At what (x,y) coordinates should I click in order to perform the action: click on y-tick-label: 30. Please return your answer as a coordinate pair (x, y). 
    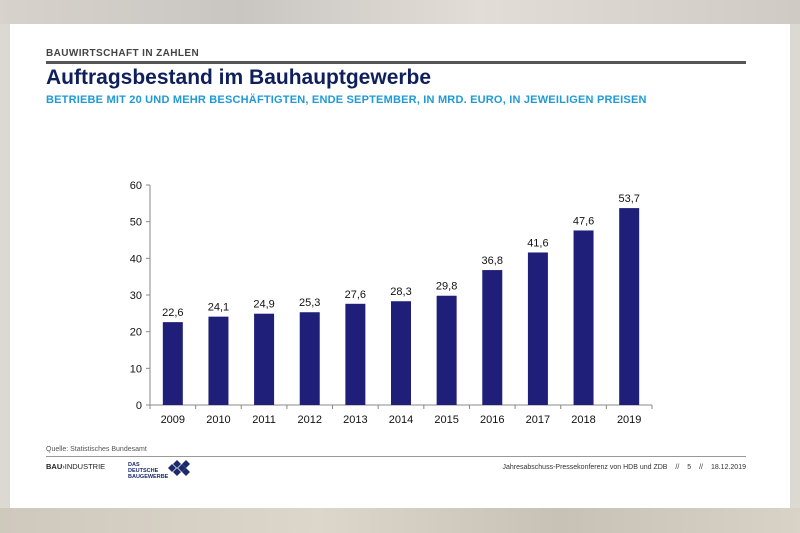
    Looking at the image, I should click on (136, 296).